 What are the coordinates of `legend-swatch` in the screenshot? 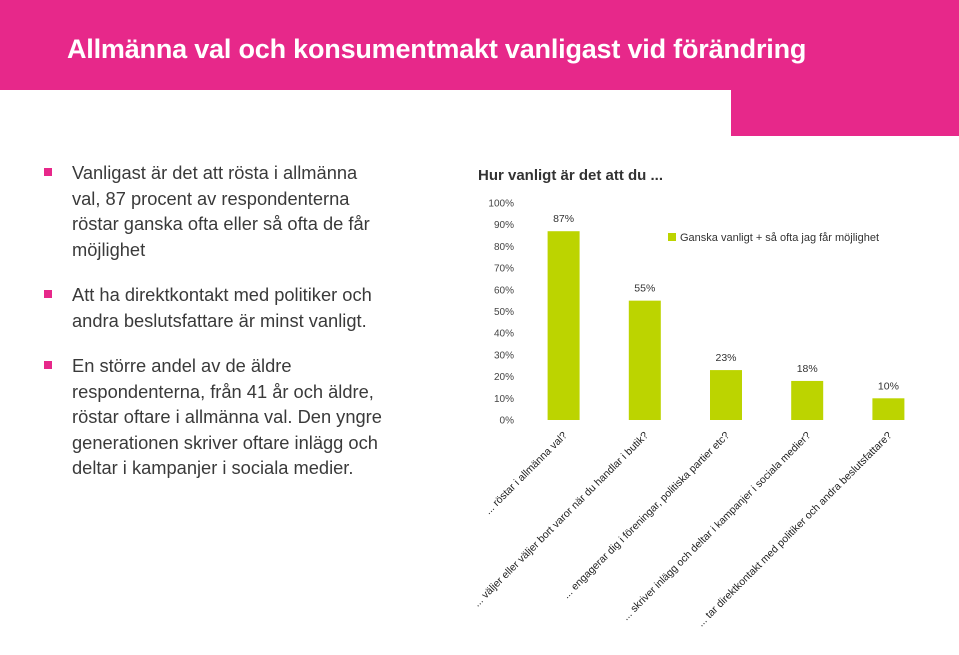 It's located at (672, 237).